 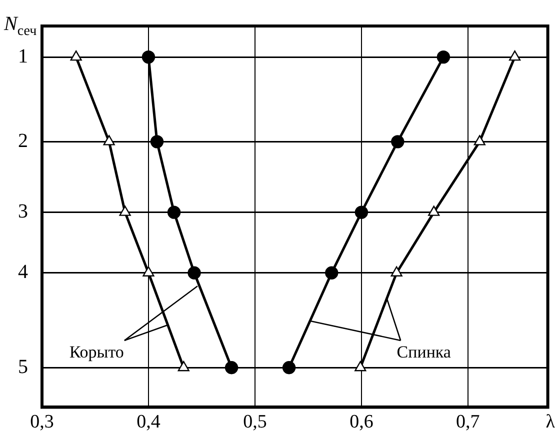 I want to click on y-tick-label: 4, so click(x=23, y=272).